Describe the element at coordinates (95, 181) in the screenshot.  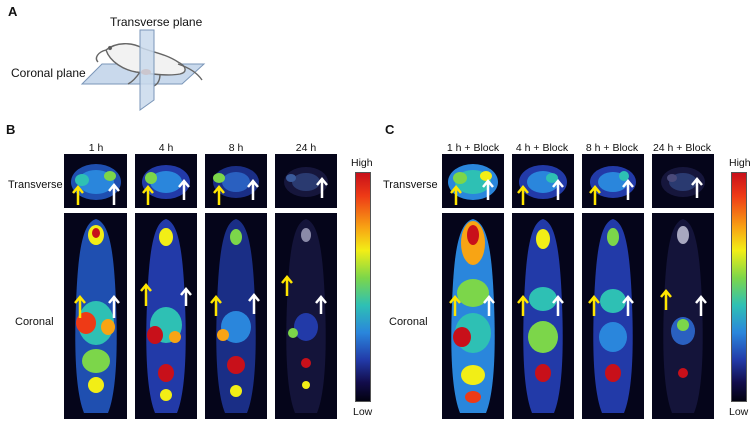
I see `pet-transverse-b-1h` at that location.